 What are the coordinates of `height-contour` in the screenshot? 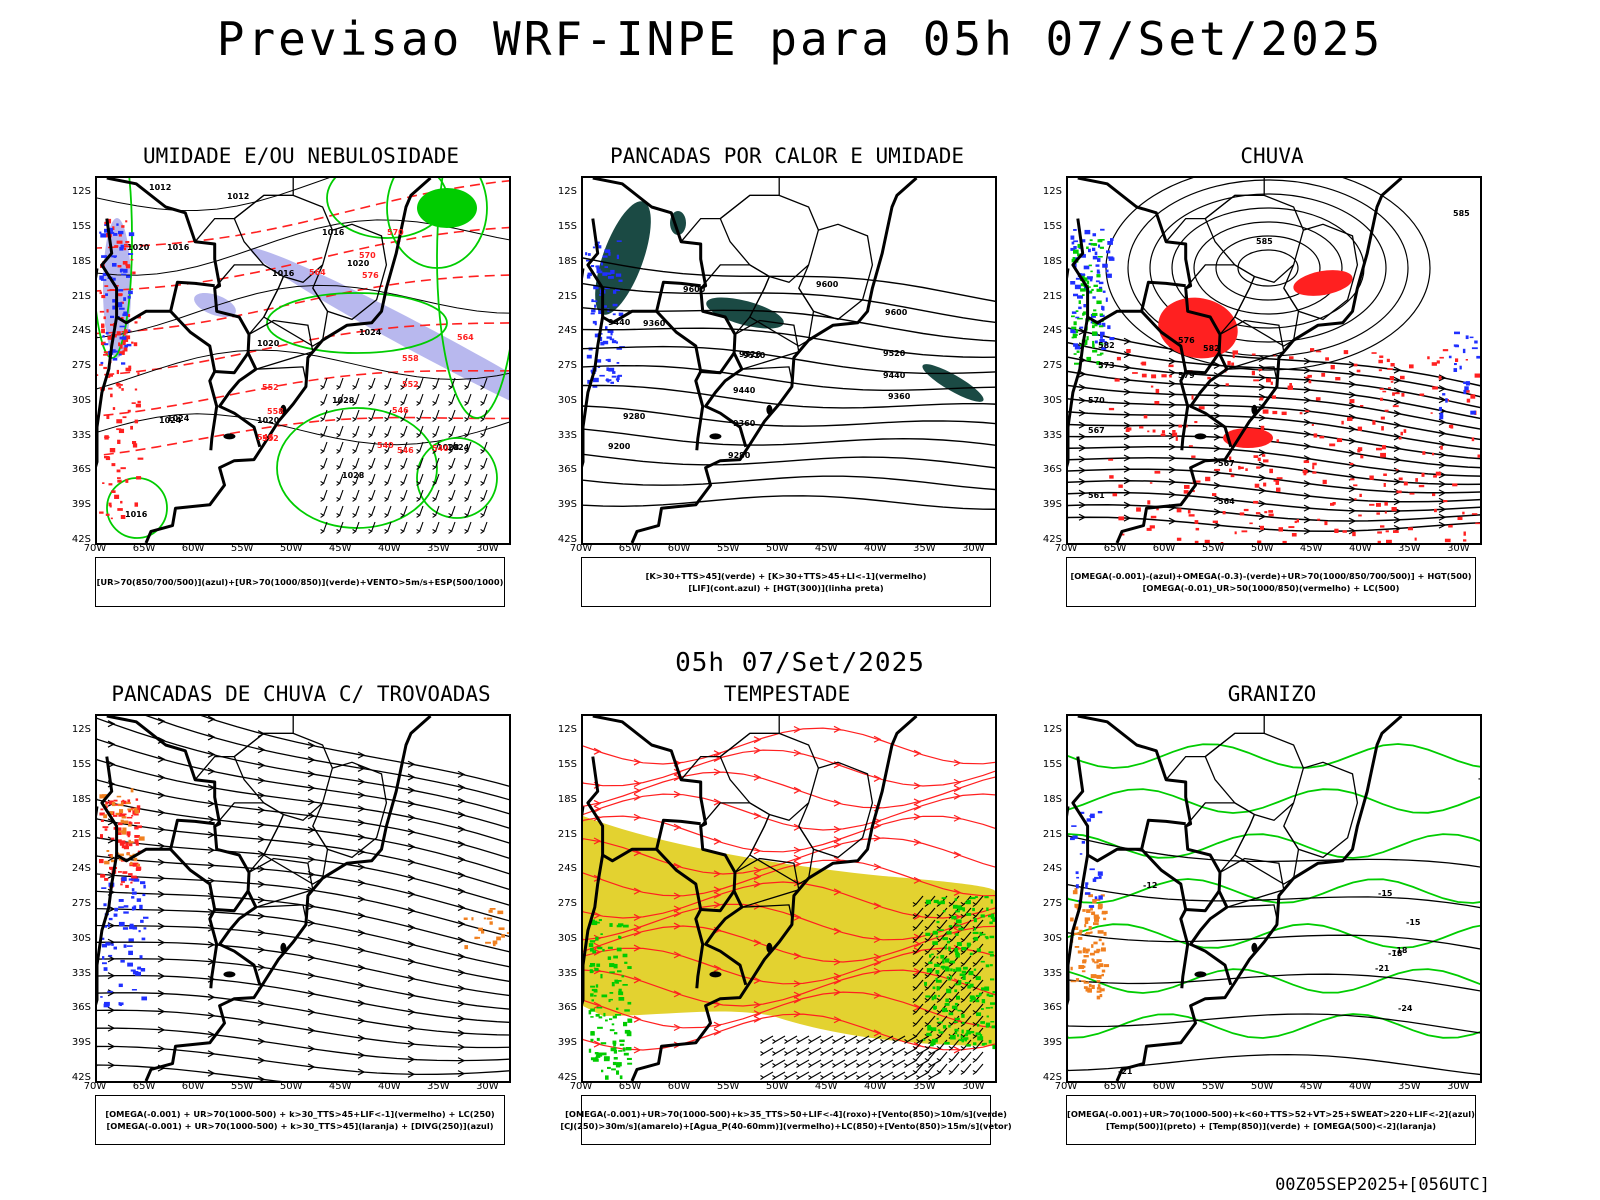 It's located at (1274, 501).